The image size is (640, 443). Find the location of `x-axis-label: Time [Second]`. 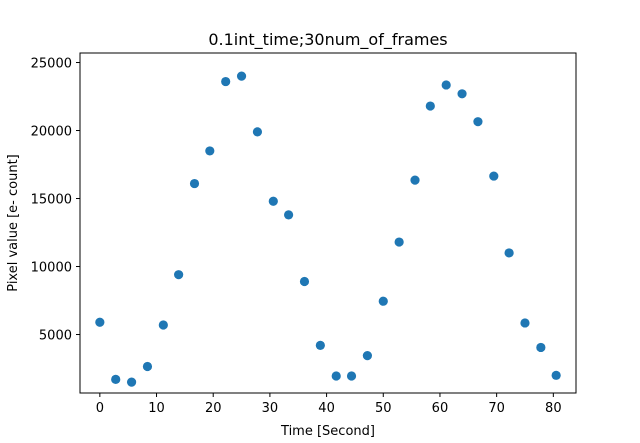

x-axis-label: Time [Second] is located at coordinates (327, 431).